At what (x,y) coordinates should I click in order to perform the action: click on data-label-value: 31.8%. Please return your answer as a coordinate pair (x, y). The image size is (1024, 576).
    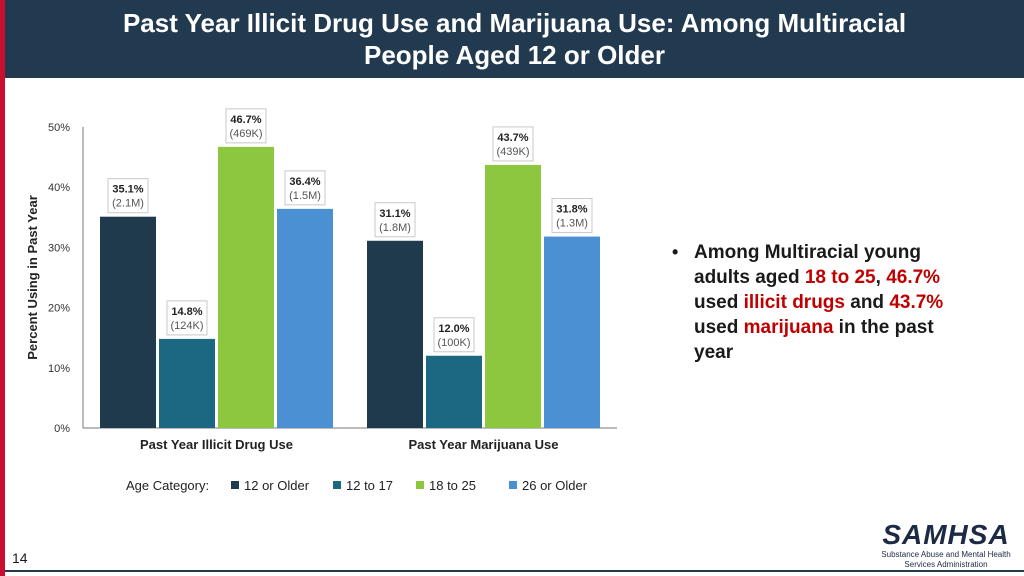
    Looking at the image, I should click on (571, 210).